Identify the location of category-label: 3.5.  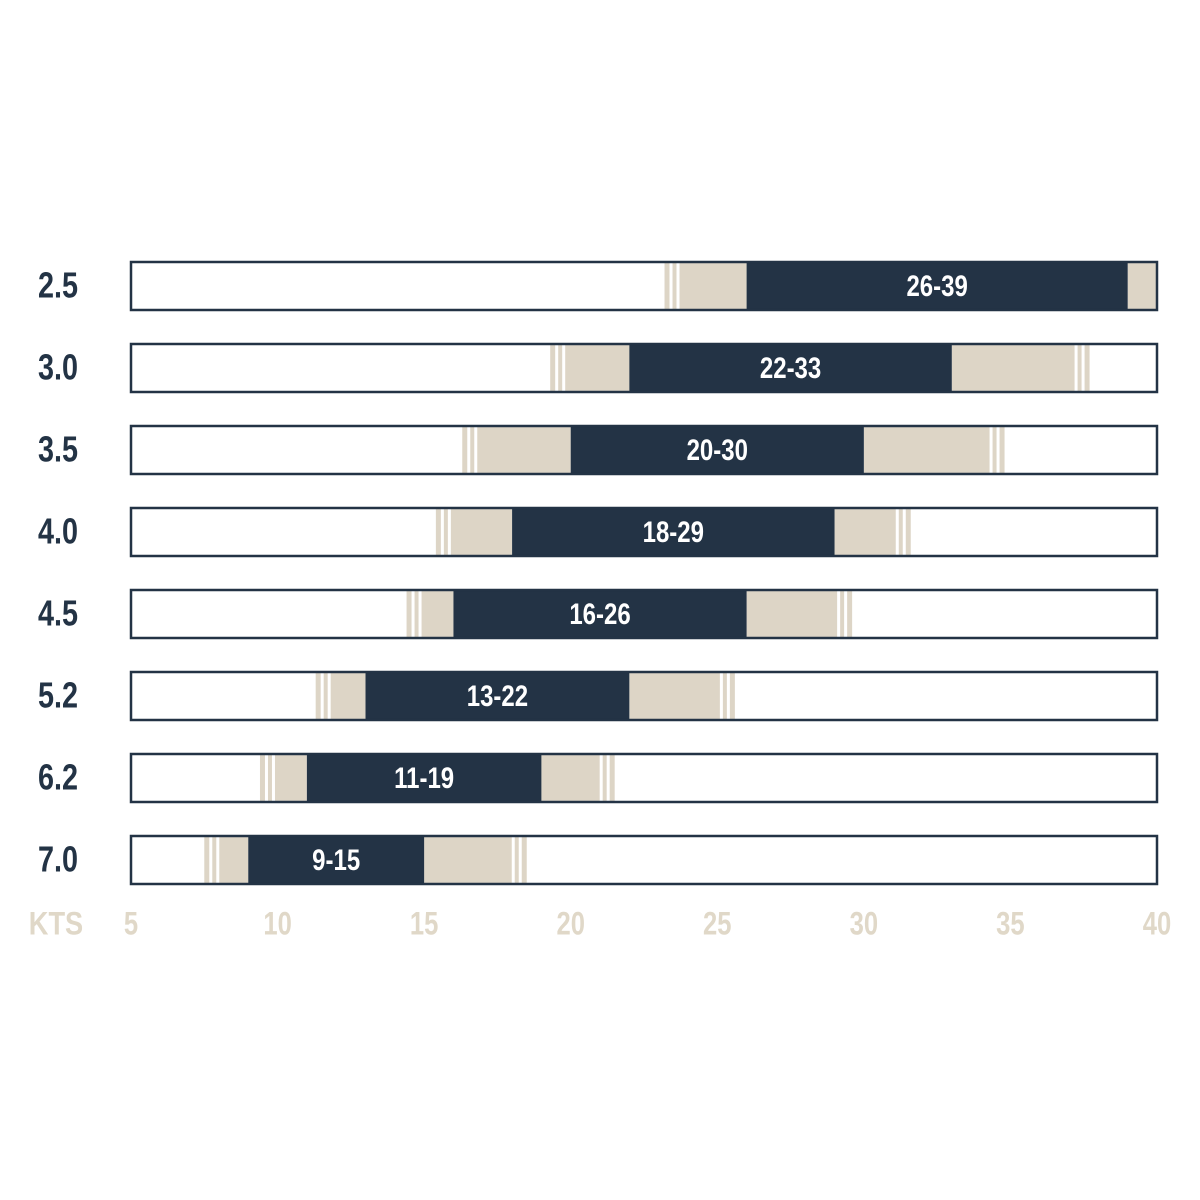
(58, 448).